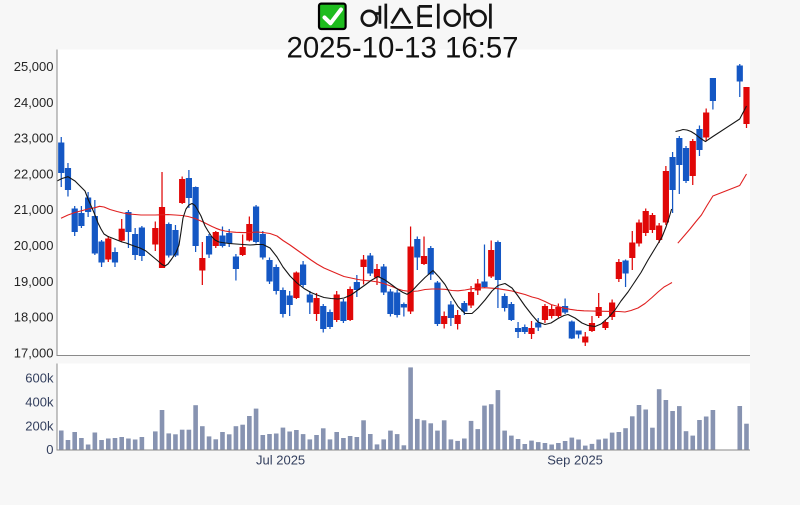 This screenshot has height=505, width=800. Describe the element at coordinates (34, 281) in the screenshot. I see `svg-text: 19,000` at that location.